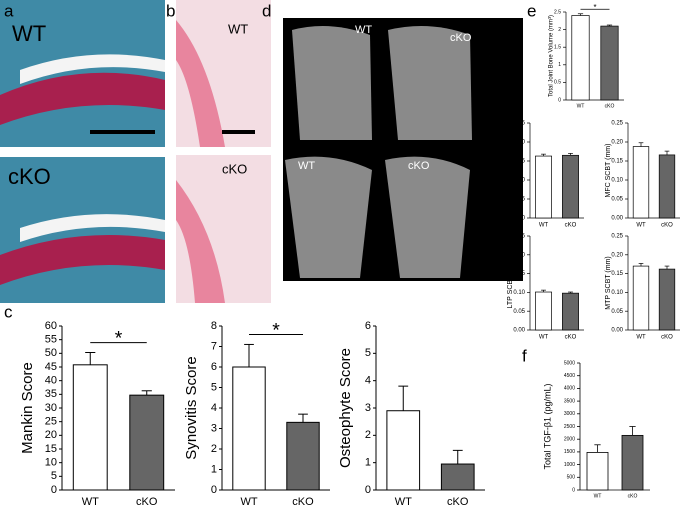  What do you see at coordinates (569, 401) in the screenshot?
I see `y-tick-label: 3500` at bounding box center [569, 401].